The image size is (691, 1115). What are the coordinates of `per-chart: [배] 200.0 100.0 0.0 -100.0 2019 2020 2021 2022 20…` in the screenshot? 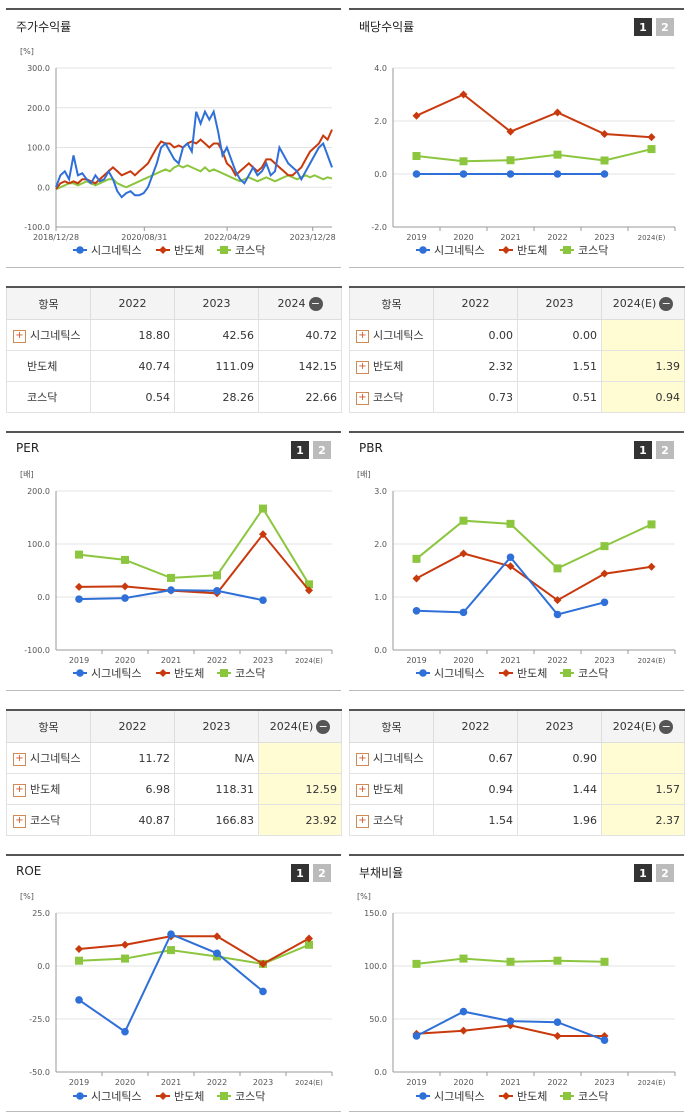 It's located at (176, 575).